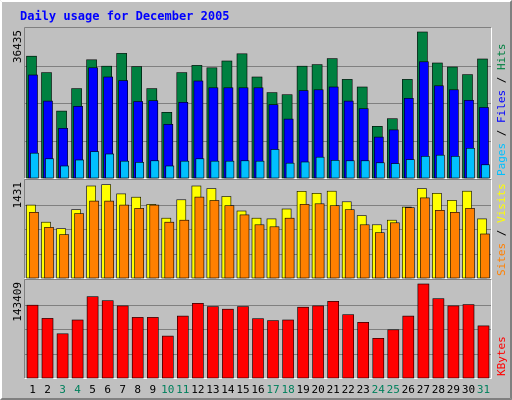  What do you see at coordinates (393, 389) in the screenshot?
I see `x-tick-label-day-25: 25` at bounding box center [393, 389].